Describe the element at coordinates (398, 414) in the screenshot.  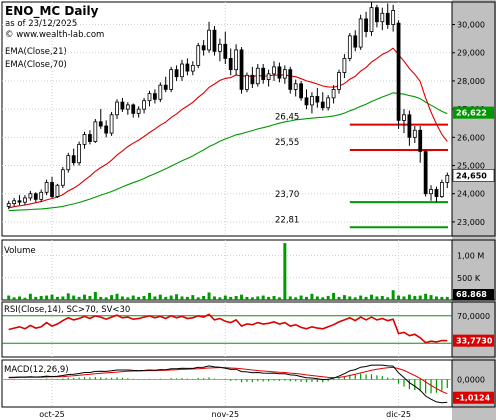
I see `x-tick-label: dic-25` at that location.